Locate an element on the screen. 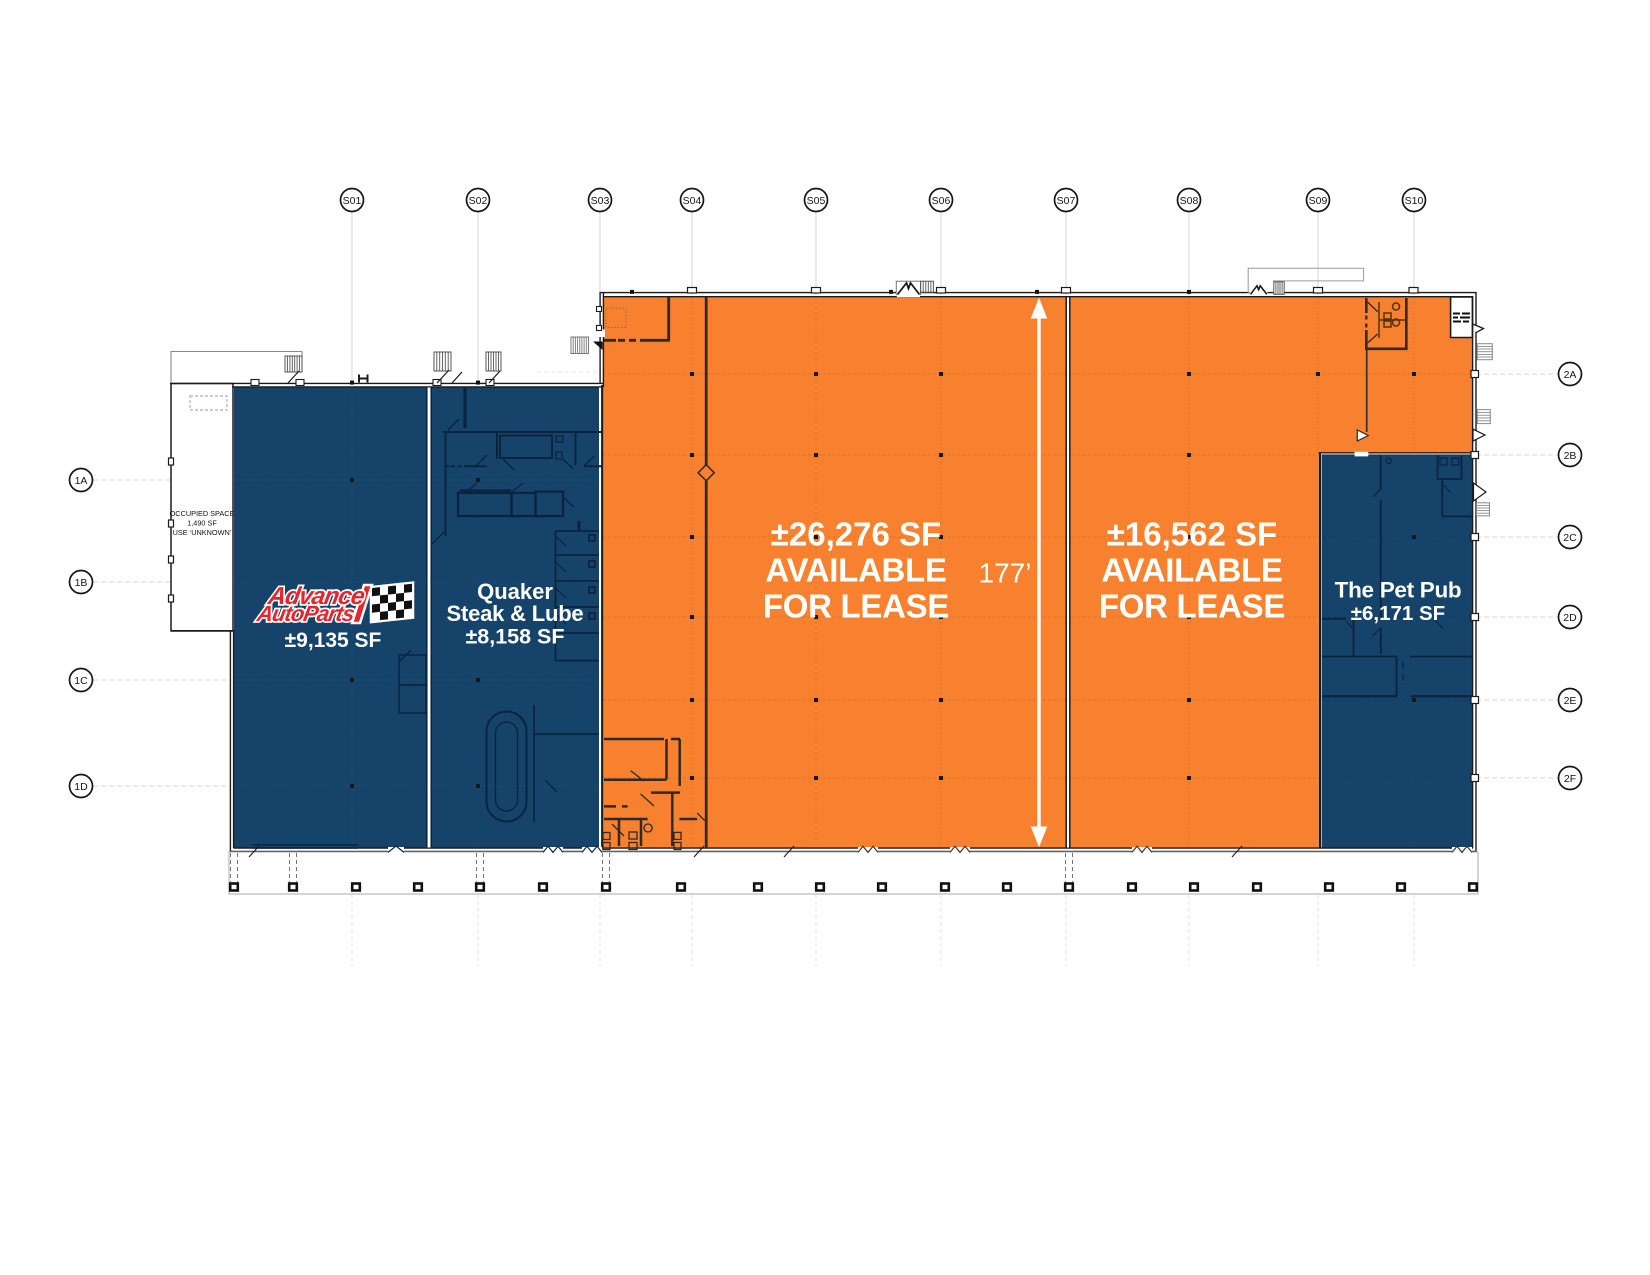 The image size is (1650, 1275). svg-text: 2D is located at coordinates (1570, 618).